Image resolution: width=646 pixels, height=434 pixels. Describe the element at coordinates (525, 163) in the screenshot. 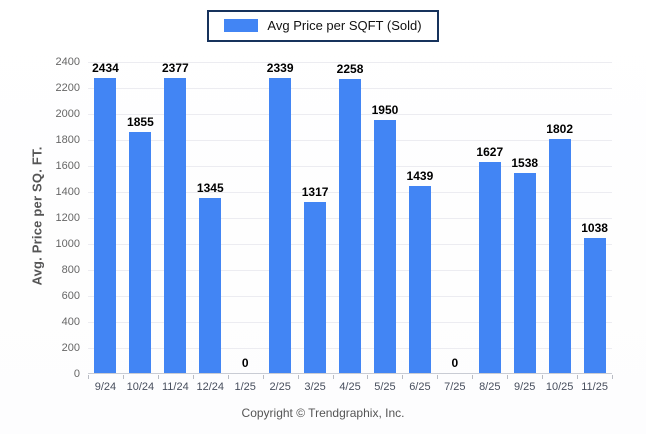

I see `bar-value-label: 1538` at that location.